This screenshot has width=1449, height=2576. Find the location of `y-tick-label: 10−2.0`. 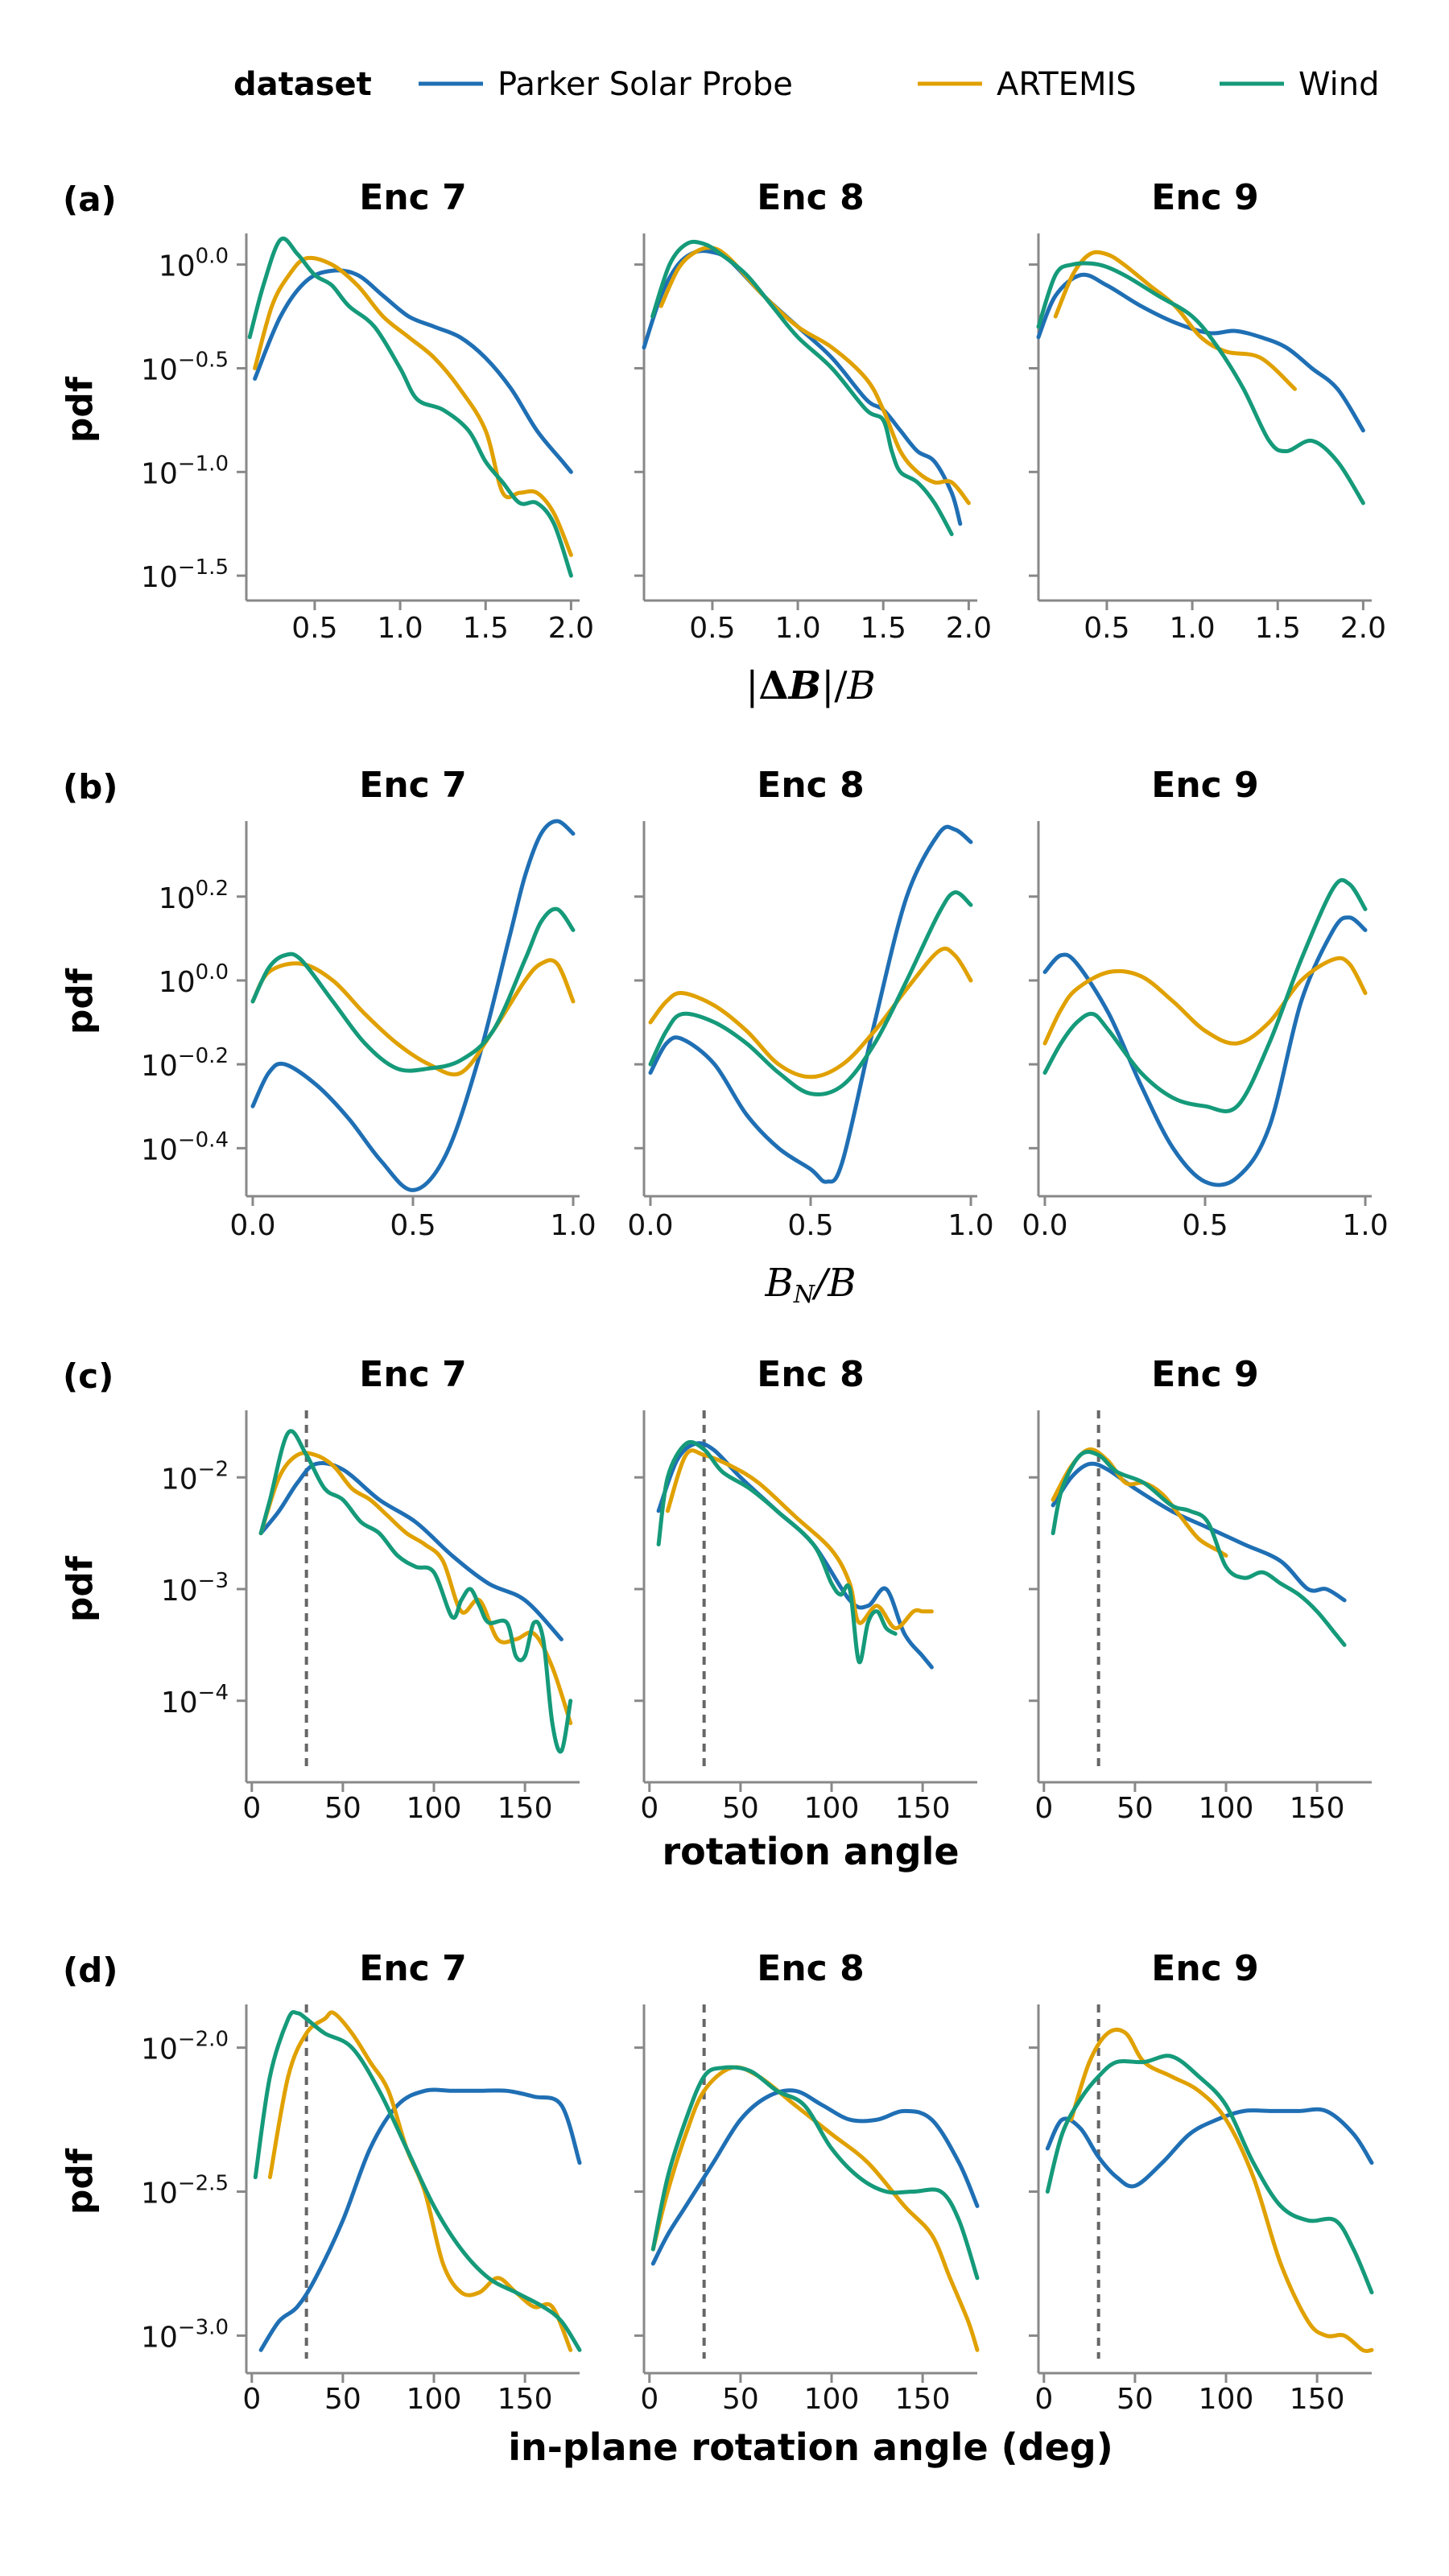

y-tick-label: 10−2.0 is located at coordinates (185, 2047).